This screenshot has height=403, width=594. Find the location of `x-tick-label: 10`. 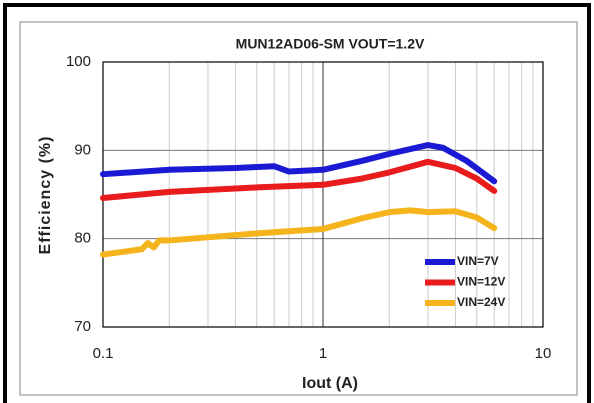

x-tick-label: 10 is located at coordinates (543, 353).